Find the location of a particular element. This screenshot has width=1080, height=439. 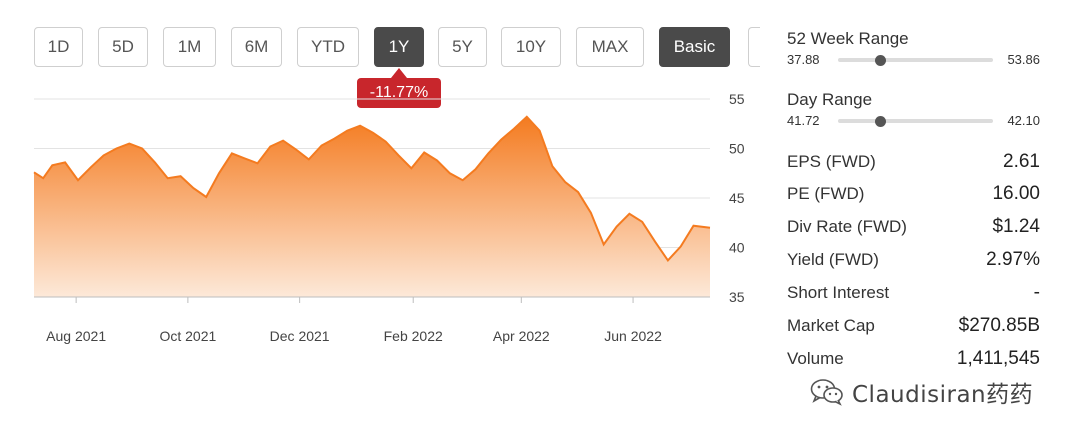

advanced-mode-button is located at coordinates (754, 47).